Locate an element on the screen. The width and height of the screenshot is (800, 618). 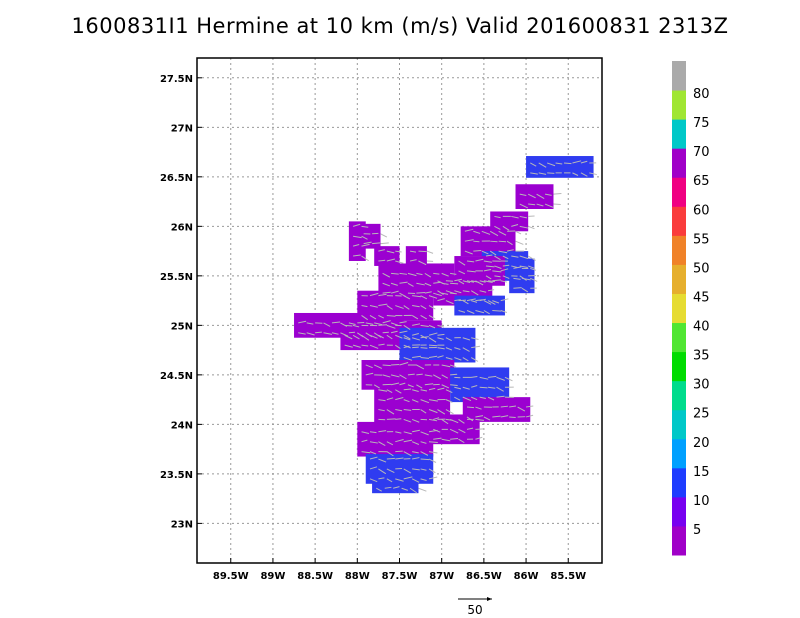
y-tick-label: 25.5N is located at coordinates (176, 277).